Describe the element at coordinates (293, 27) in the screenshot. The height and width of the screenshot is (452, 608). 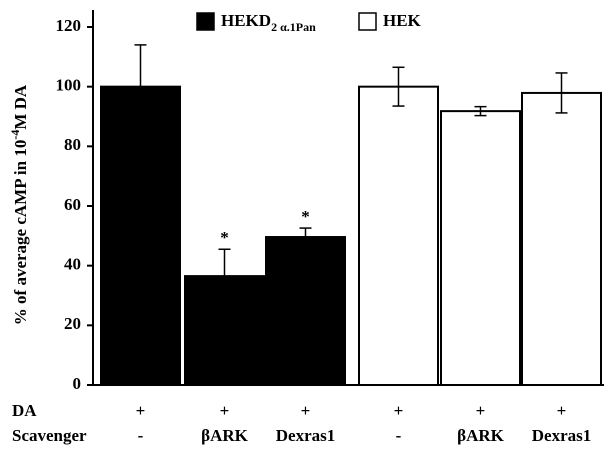
I see `legend-subscript: 2 α.1Pan` at that location.